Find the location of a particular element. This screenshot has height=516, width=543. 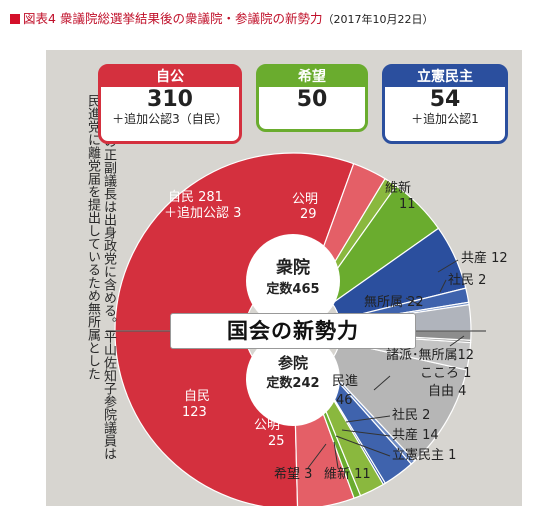

label-upper-ldp-value: 123 is located at coordinates (194, 412).